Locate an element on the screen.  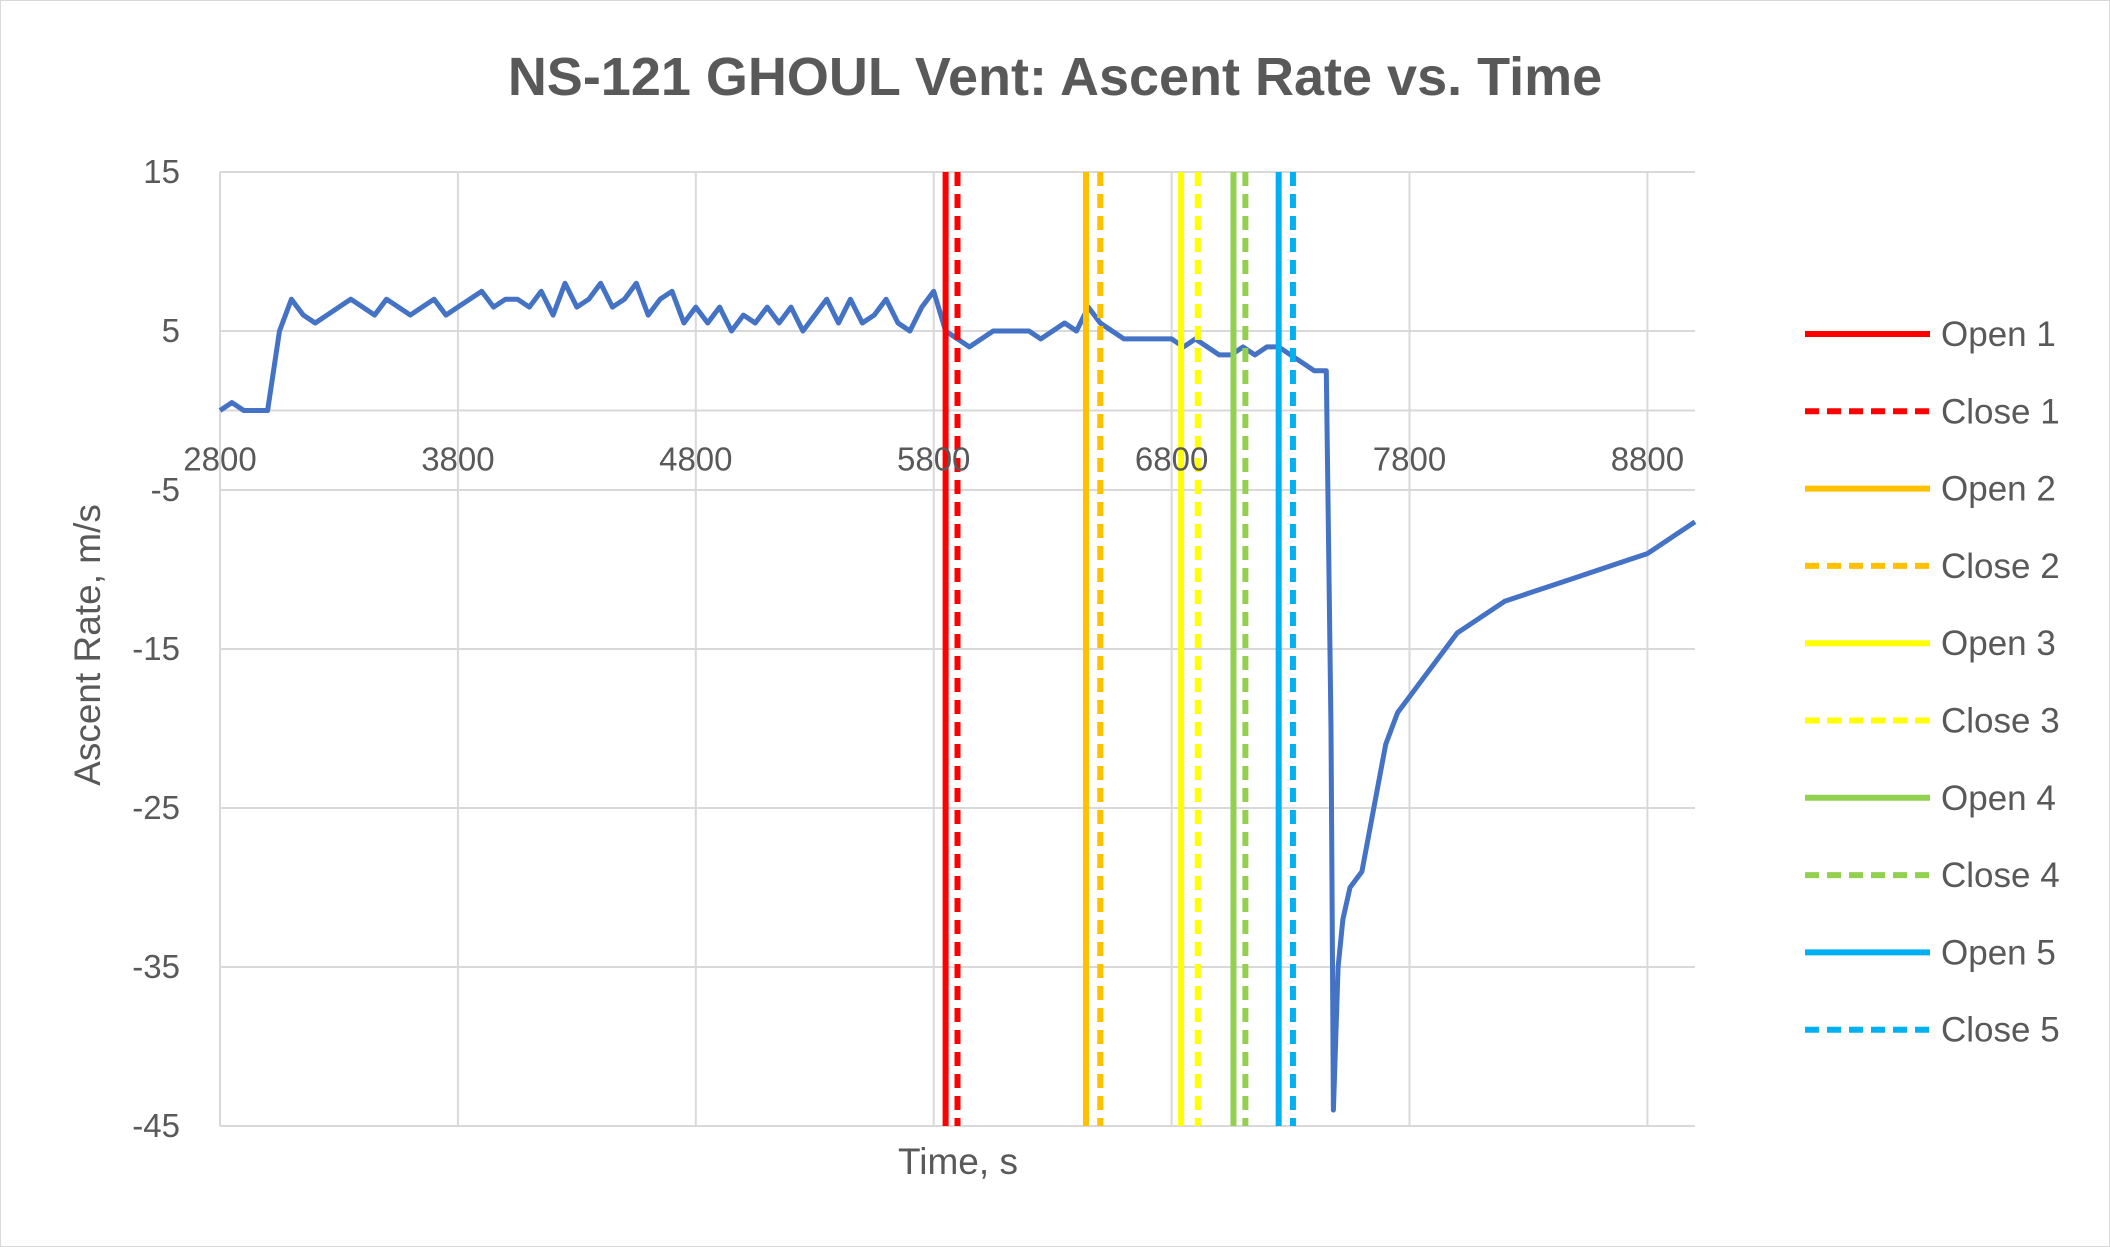
x-tick-label: 6800 is located at coordinates (1171, 459).